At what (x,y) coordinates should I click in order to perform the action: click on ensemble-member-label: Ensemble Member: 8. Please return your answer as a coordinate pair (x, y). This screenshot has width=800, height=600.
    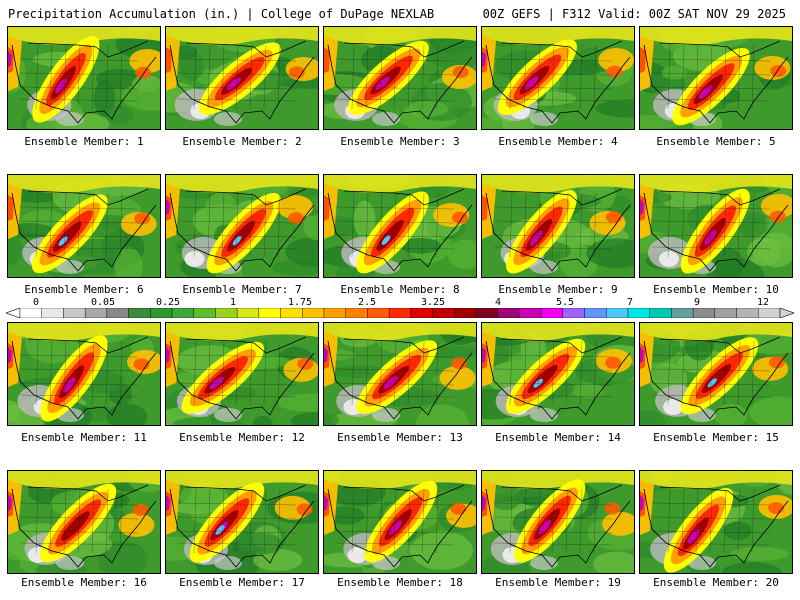
    Looking at the image, I should click on (400, 289).